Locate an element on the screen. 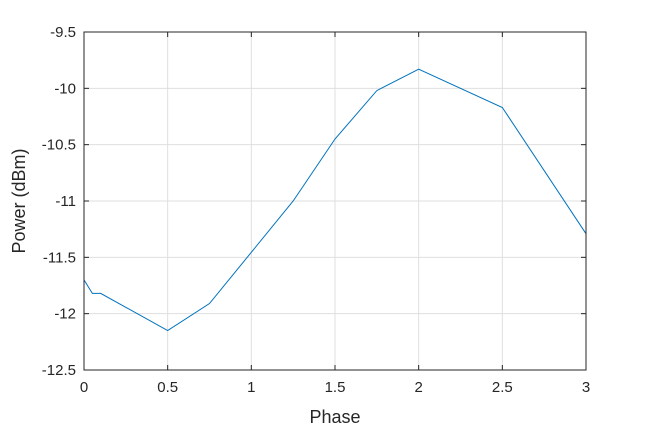 This screenshot has height=429, width=649. y-tick-label: -9.5 is located at coordinates (63, 32).